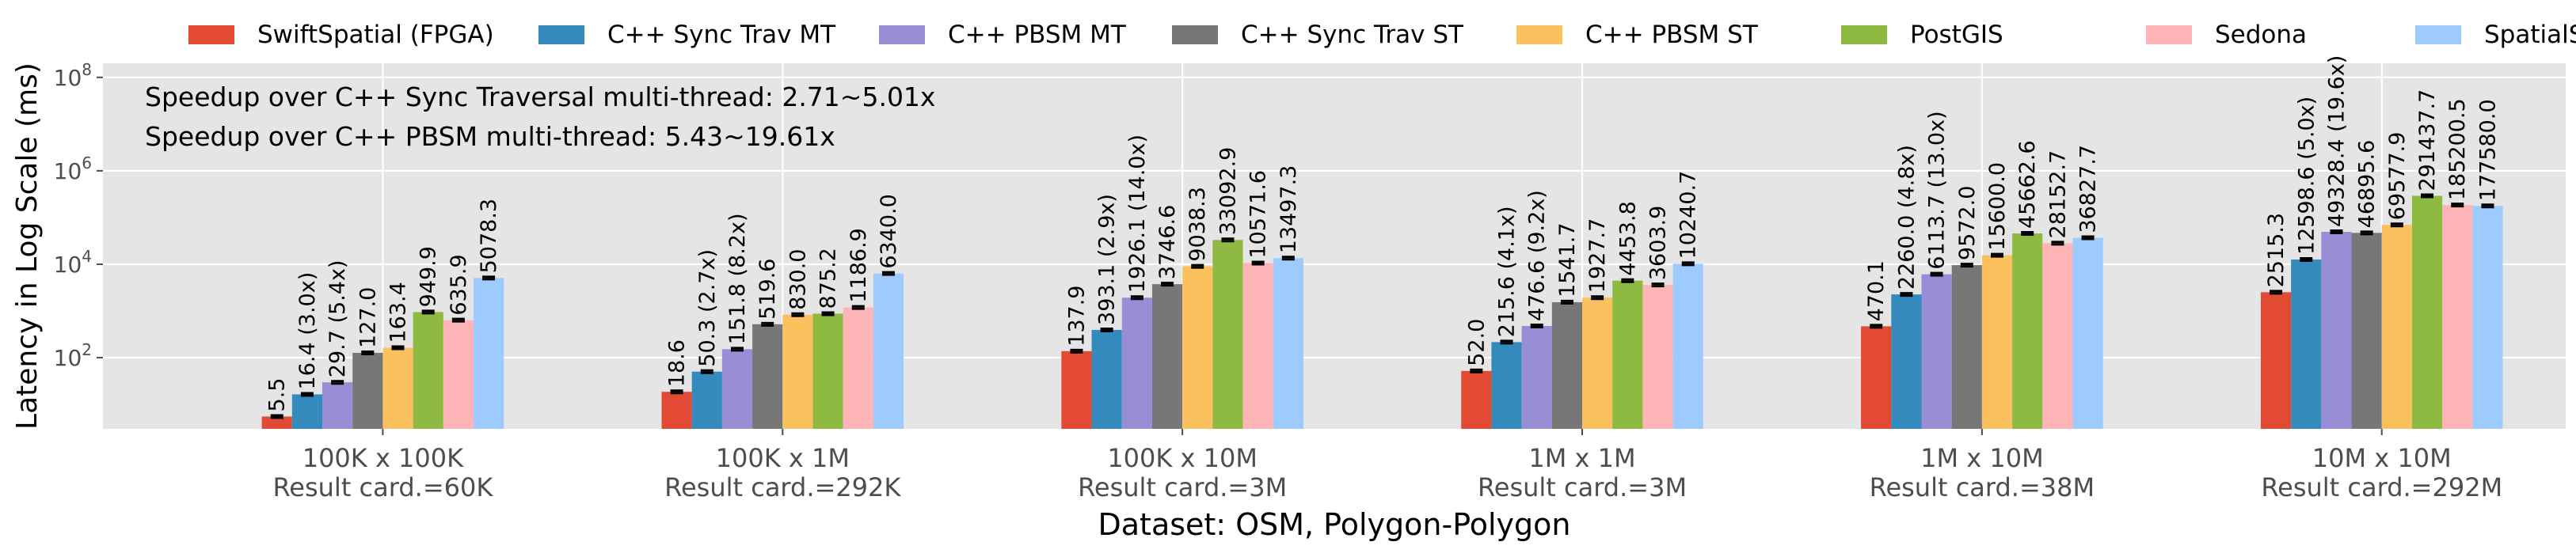 The width and height of the screenshot is (2576, 557). I want to click on x-tick-label: 100K x 100K, so click(383, 458).